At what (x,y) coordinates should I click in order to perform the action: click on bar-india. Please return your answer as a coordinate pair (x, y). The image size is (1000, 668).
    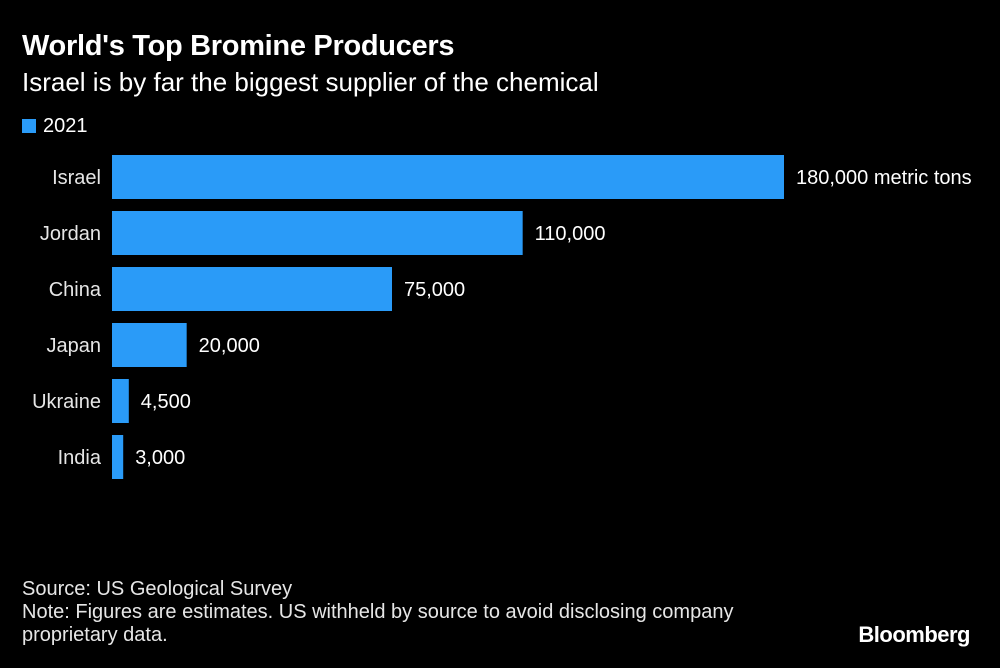
    Looking at the image, I should click on (118, 457).